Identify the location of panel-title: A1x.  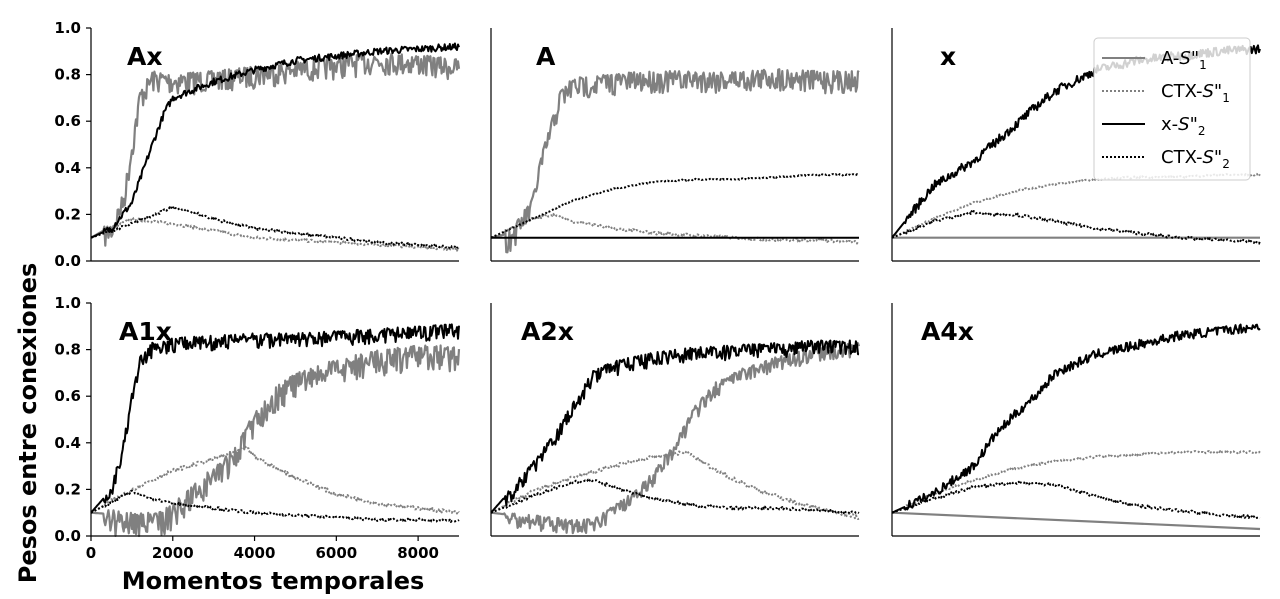
(145, 331).